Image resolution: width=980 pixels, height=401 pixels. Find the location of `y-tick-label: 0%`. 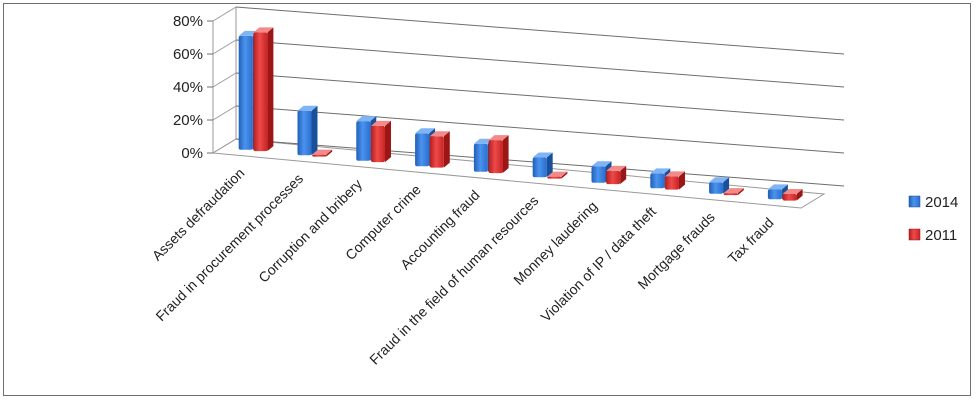

y-tick-label: 0% is located at coordinates (192, 153).